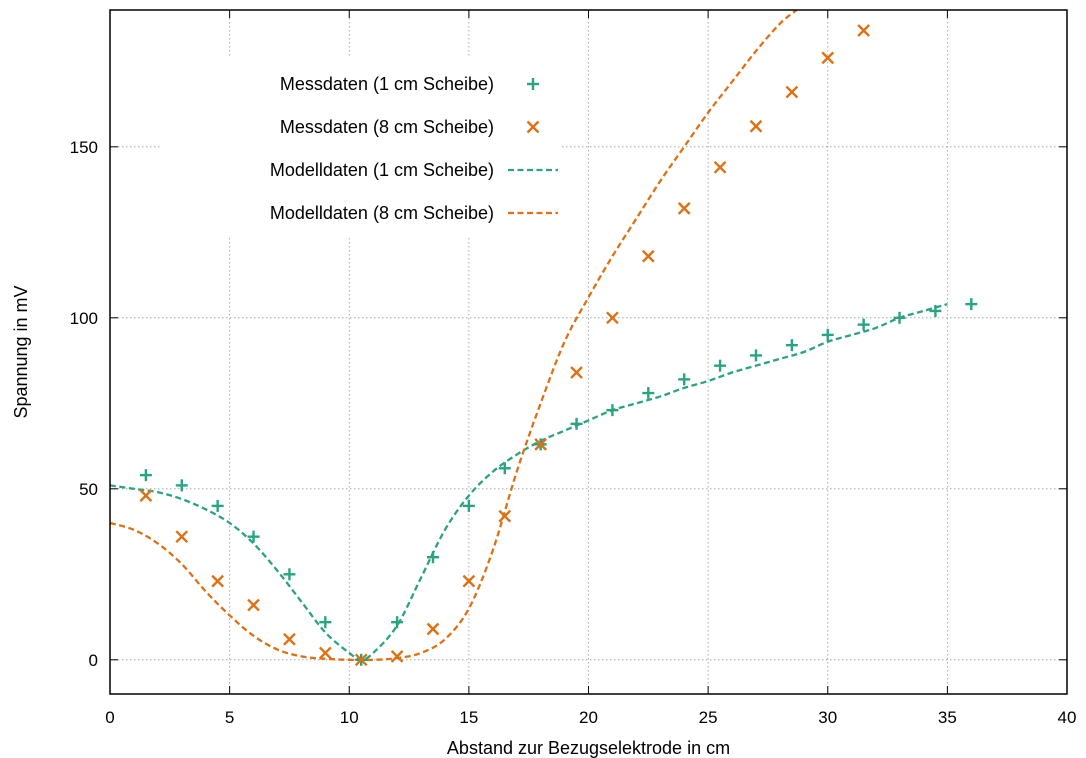 This screenshot has height=758, width=1086. Describe the element at coordinates (84, 147) in the screenshot. I see `y-tick-label: 150` at that location.